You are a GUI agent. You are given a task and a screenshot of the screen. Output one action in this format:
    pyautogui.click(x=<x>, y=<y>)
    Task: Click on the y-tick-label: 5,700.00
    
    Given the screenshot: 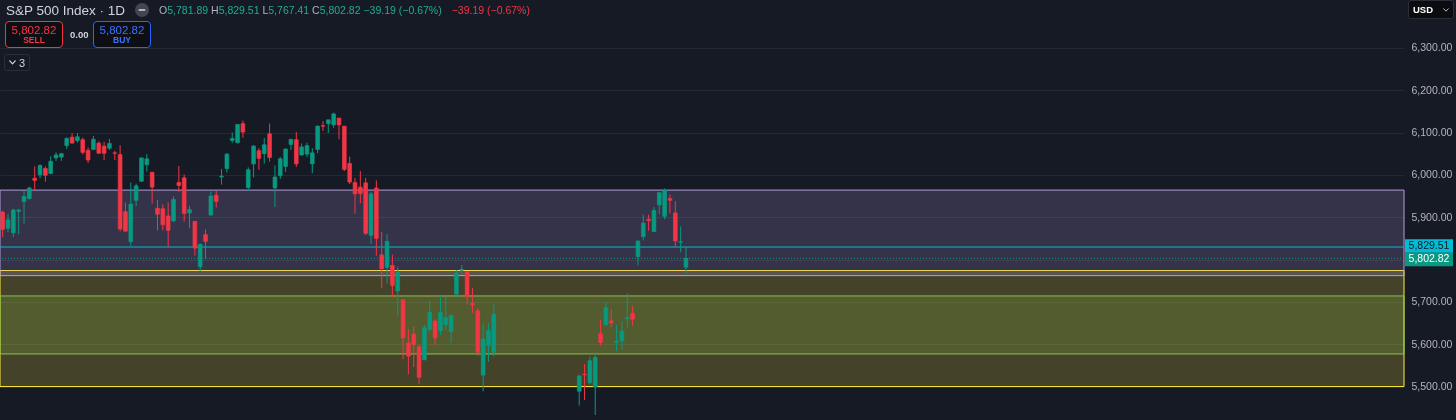 What is the action you would take?
    pyautogui.click(x=1432, y=301)
    